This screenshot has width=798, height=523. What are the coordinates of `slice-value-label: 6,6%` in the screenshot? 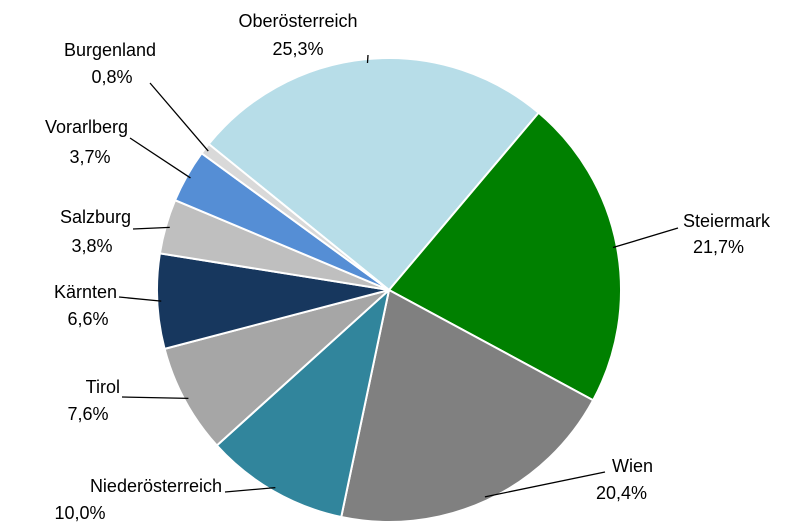 It's located at (87, 319).